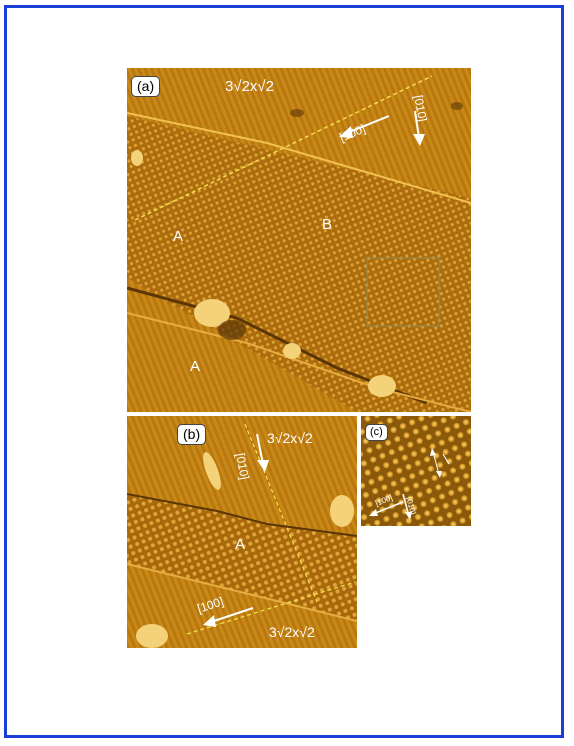 This screenshot has width=574, height=746. I want to click on panel-b-stm-image: (b) 3√2x√2 [010] A [100] 3√2x√2, so click(242, 532).